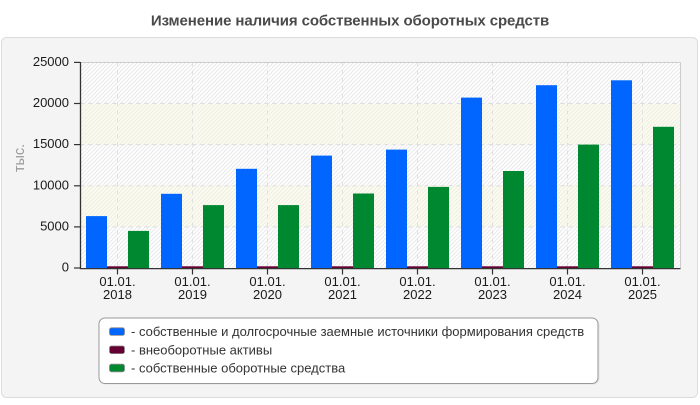  I want to click on svg-text: 20000, so click(51, 102).